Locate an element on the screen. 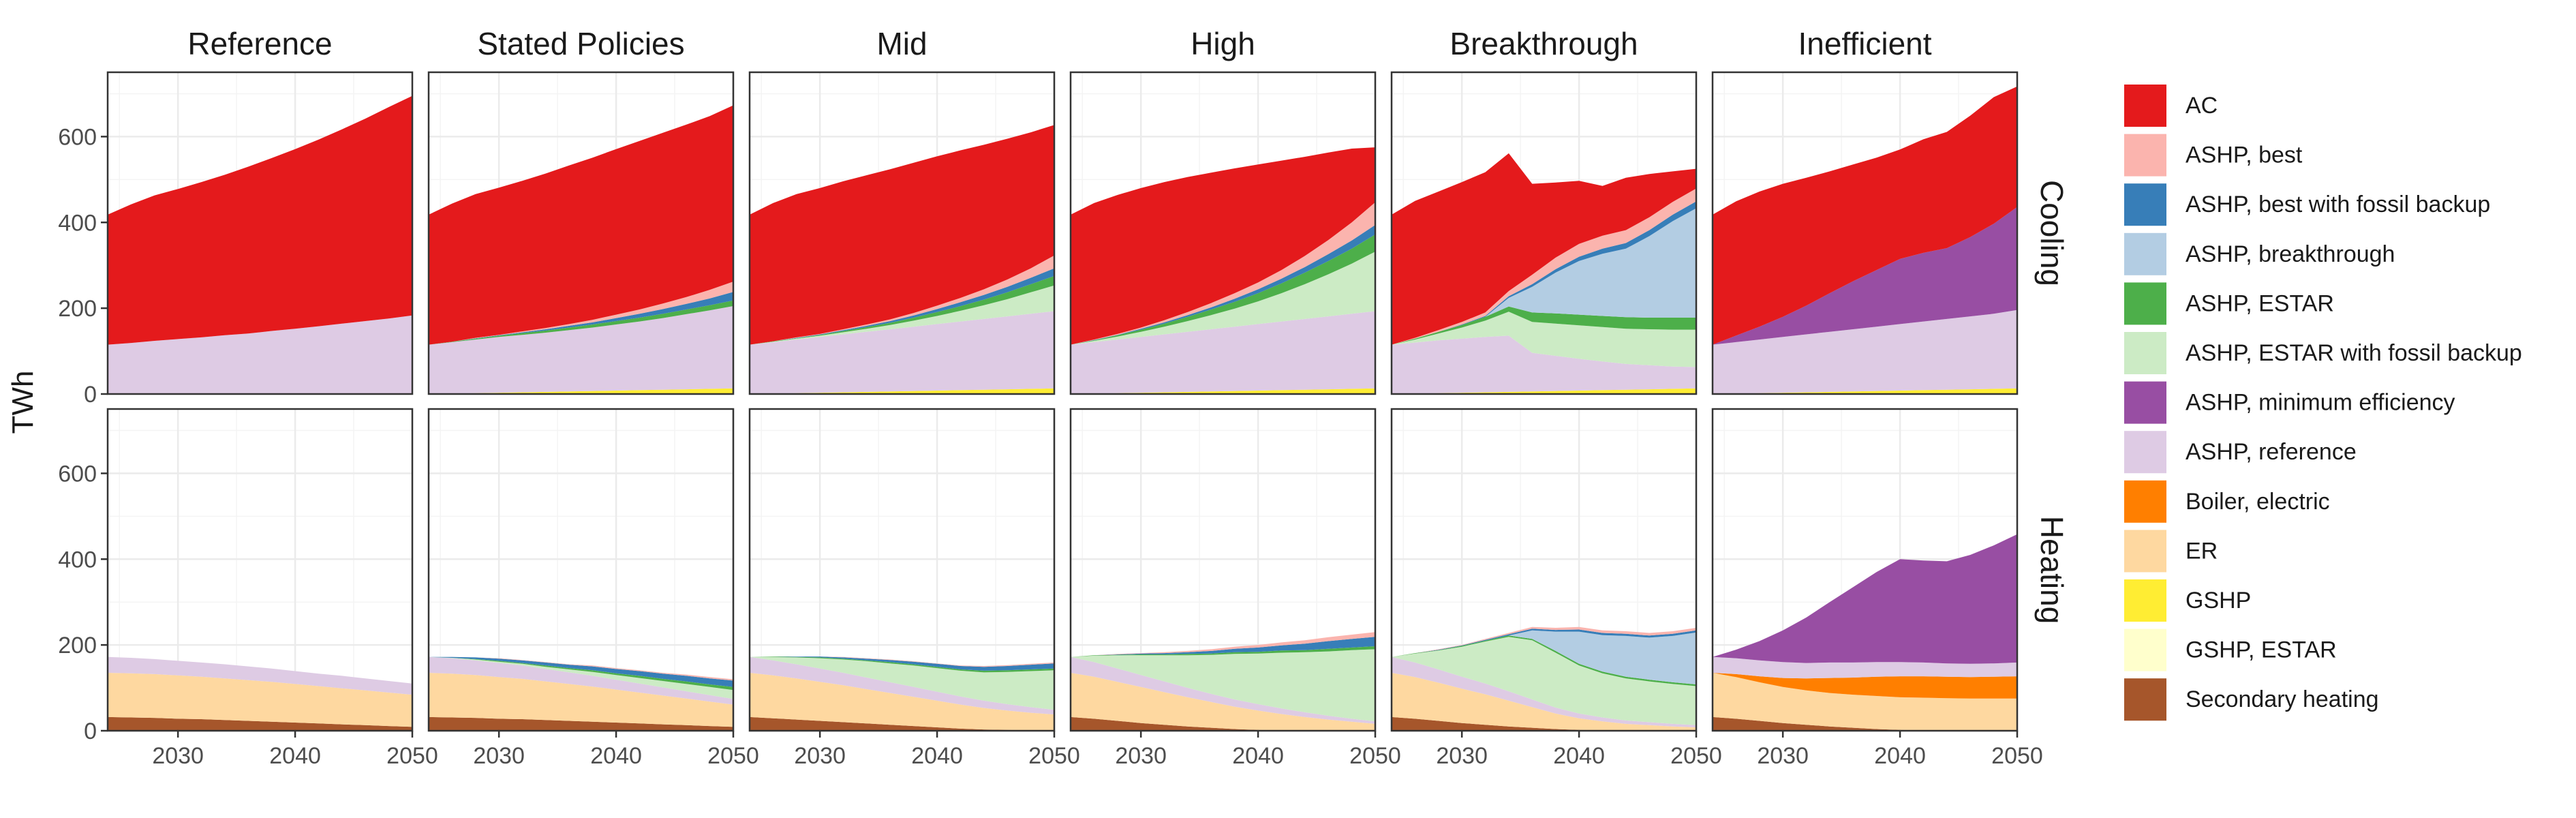  area-ashp-breakthrough is located at coordinates (1544, 657).